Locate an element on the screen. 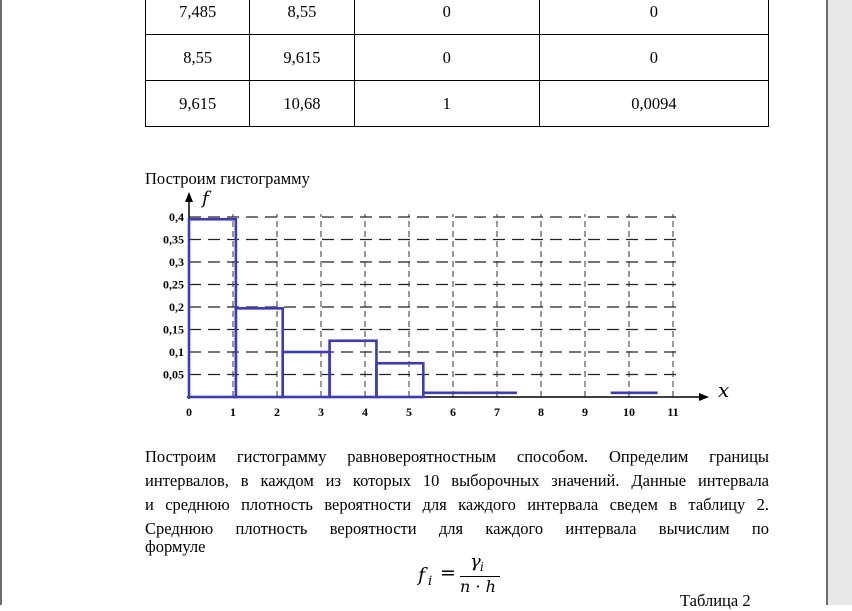 This screenshot has width=852, height=611. table-cell: 7,485 is located at coordinates (197, 17).